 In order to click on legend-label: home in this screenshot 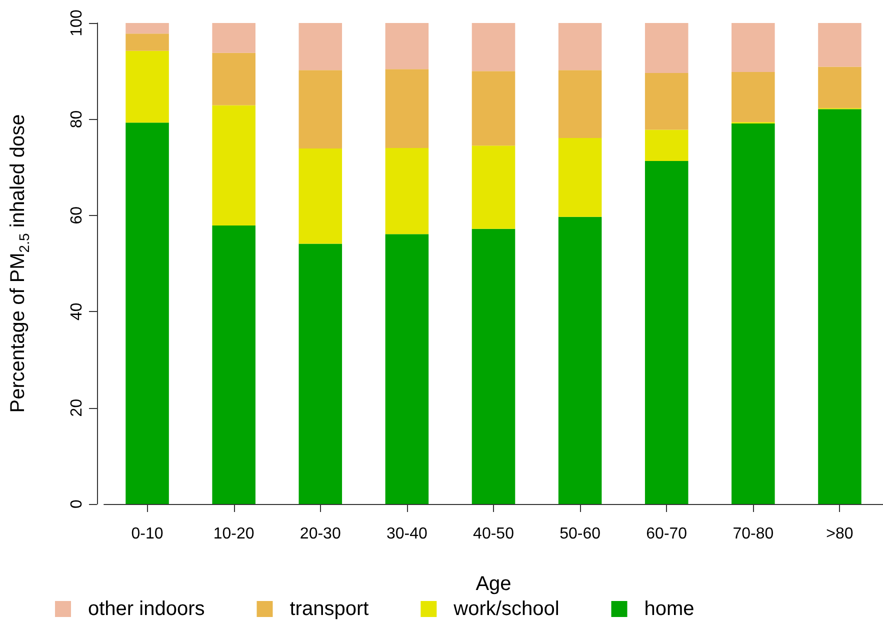, I will do `click(669, 609)`.